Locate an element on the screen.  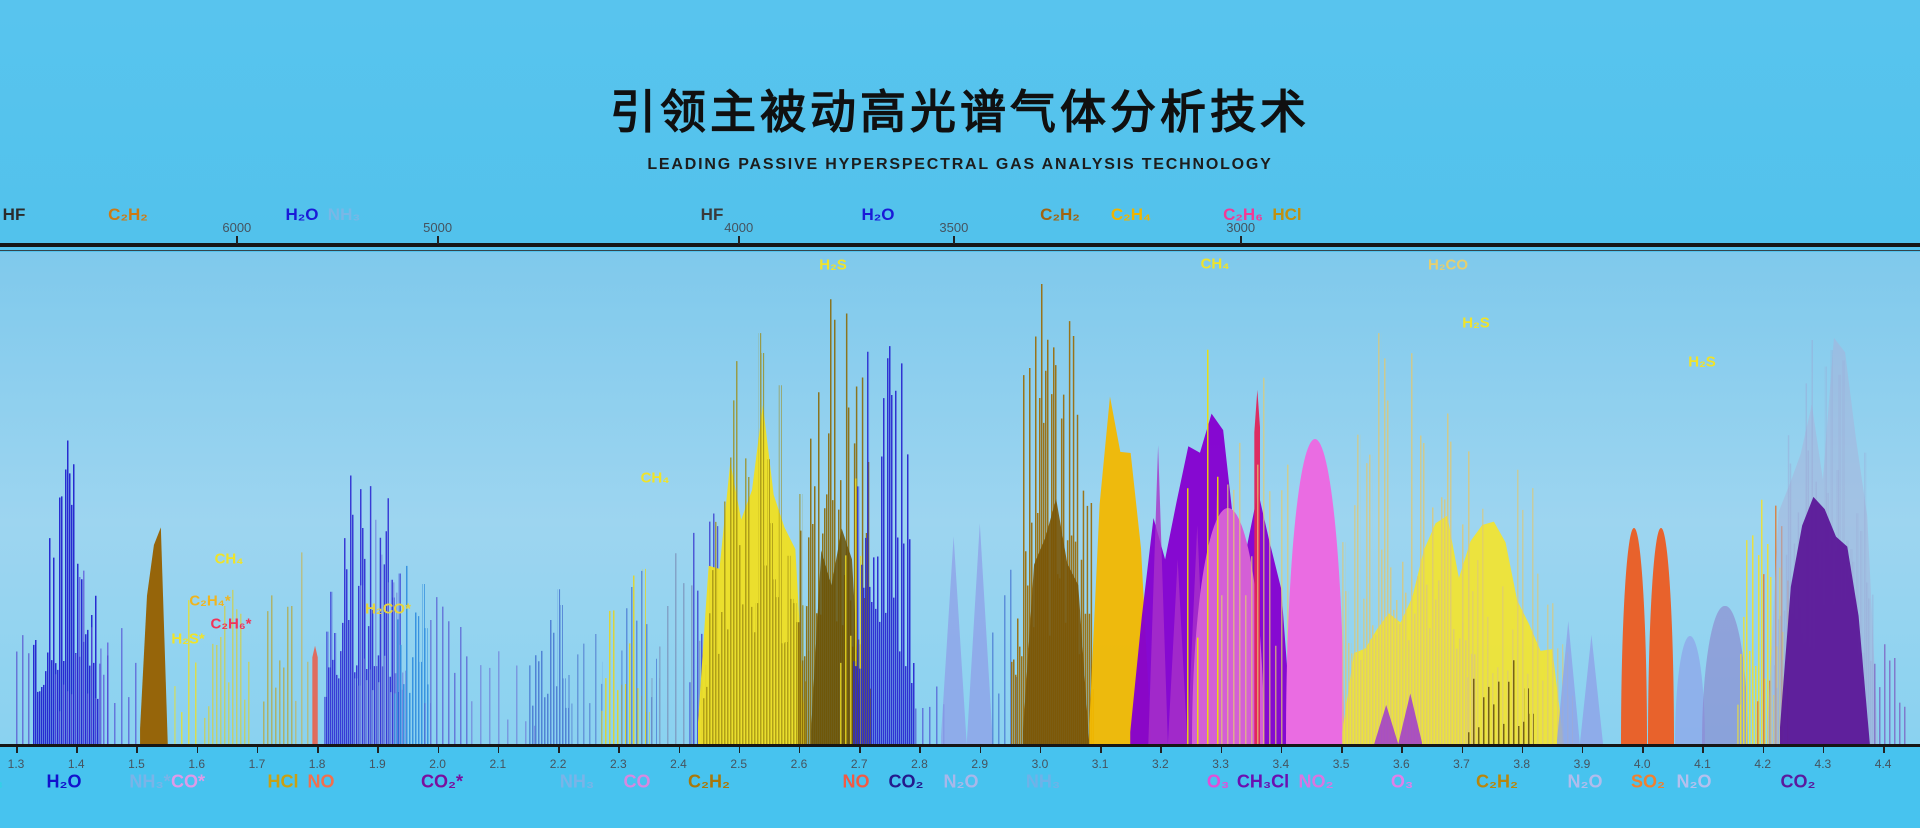
bottom-axis-tick-label: 1.3 is located at coordinates (16, 764).